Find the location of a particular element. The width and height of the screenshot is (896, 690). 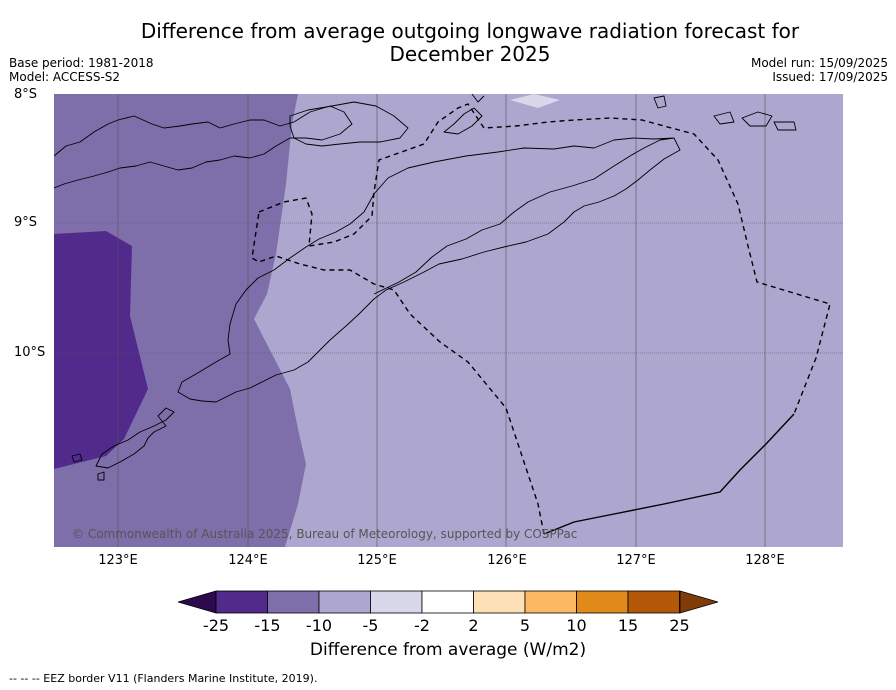

lat-label-10s: 10°S is located at coordinates (30, 352).